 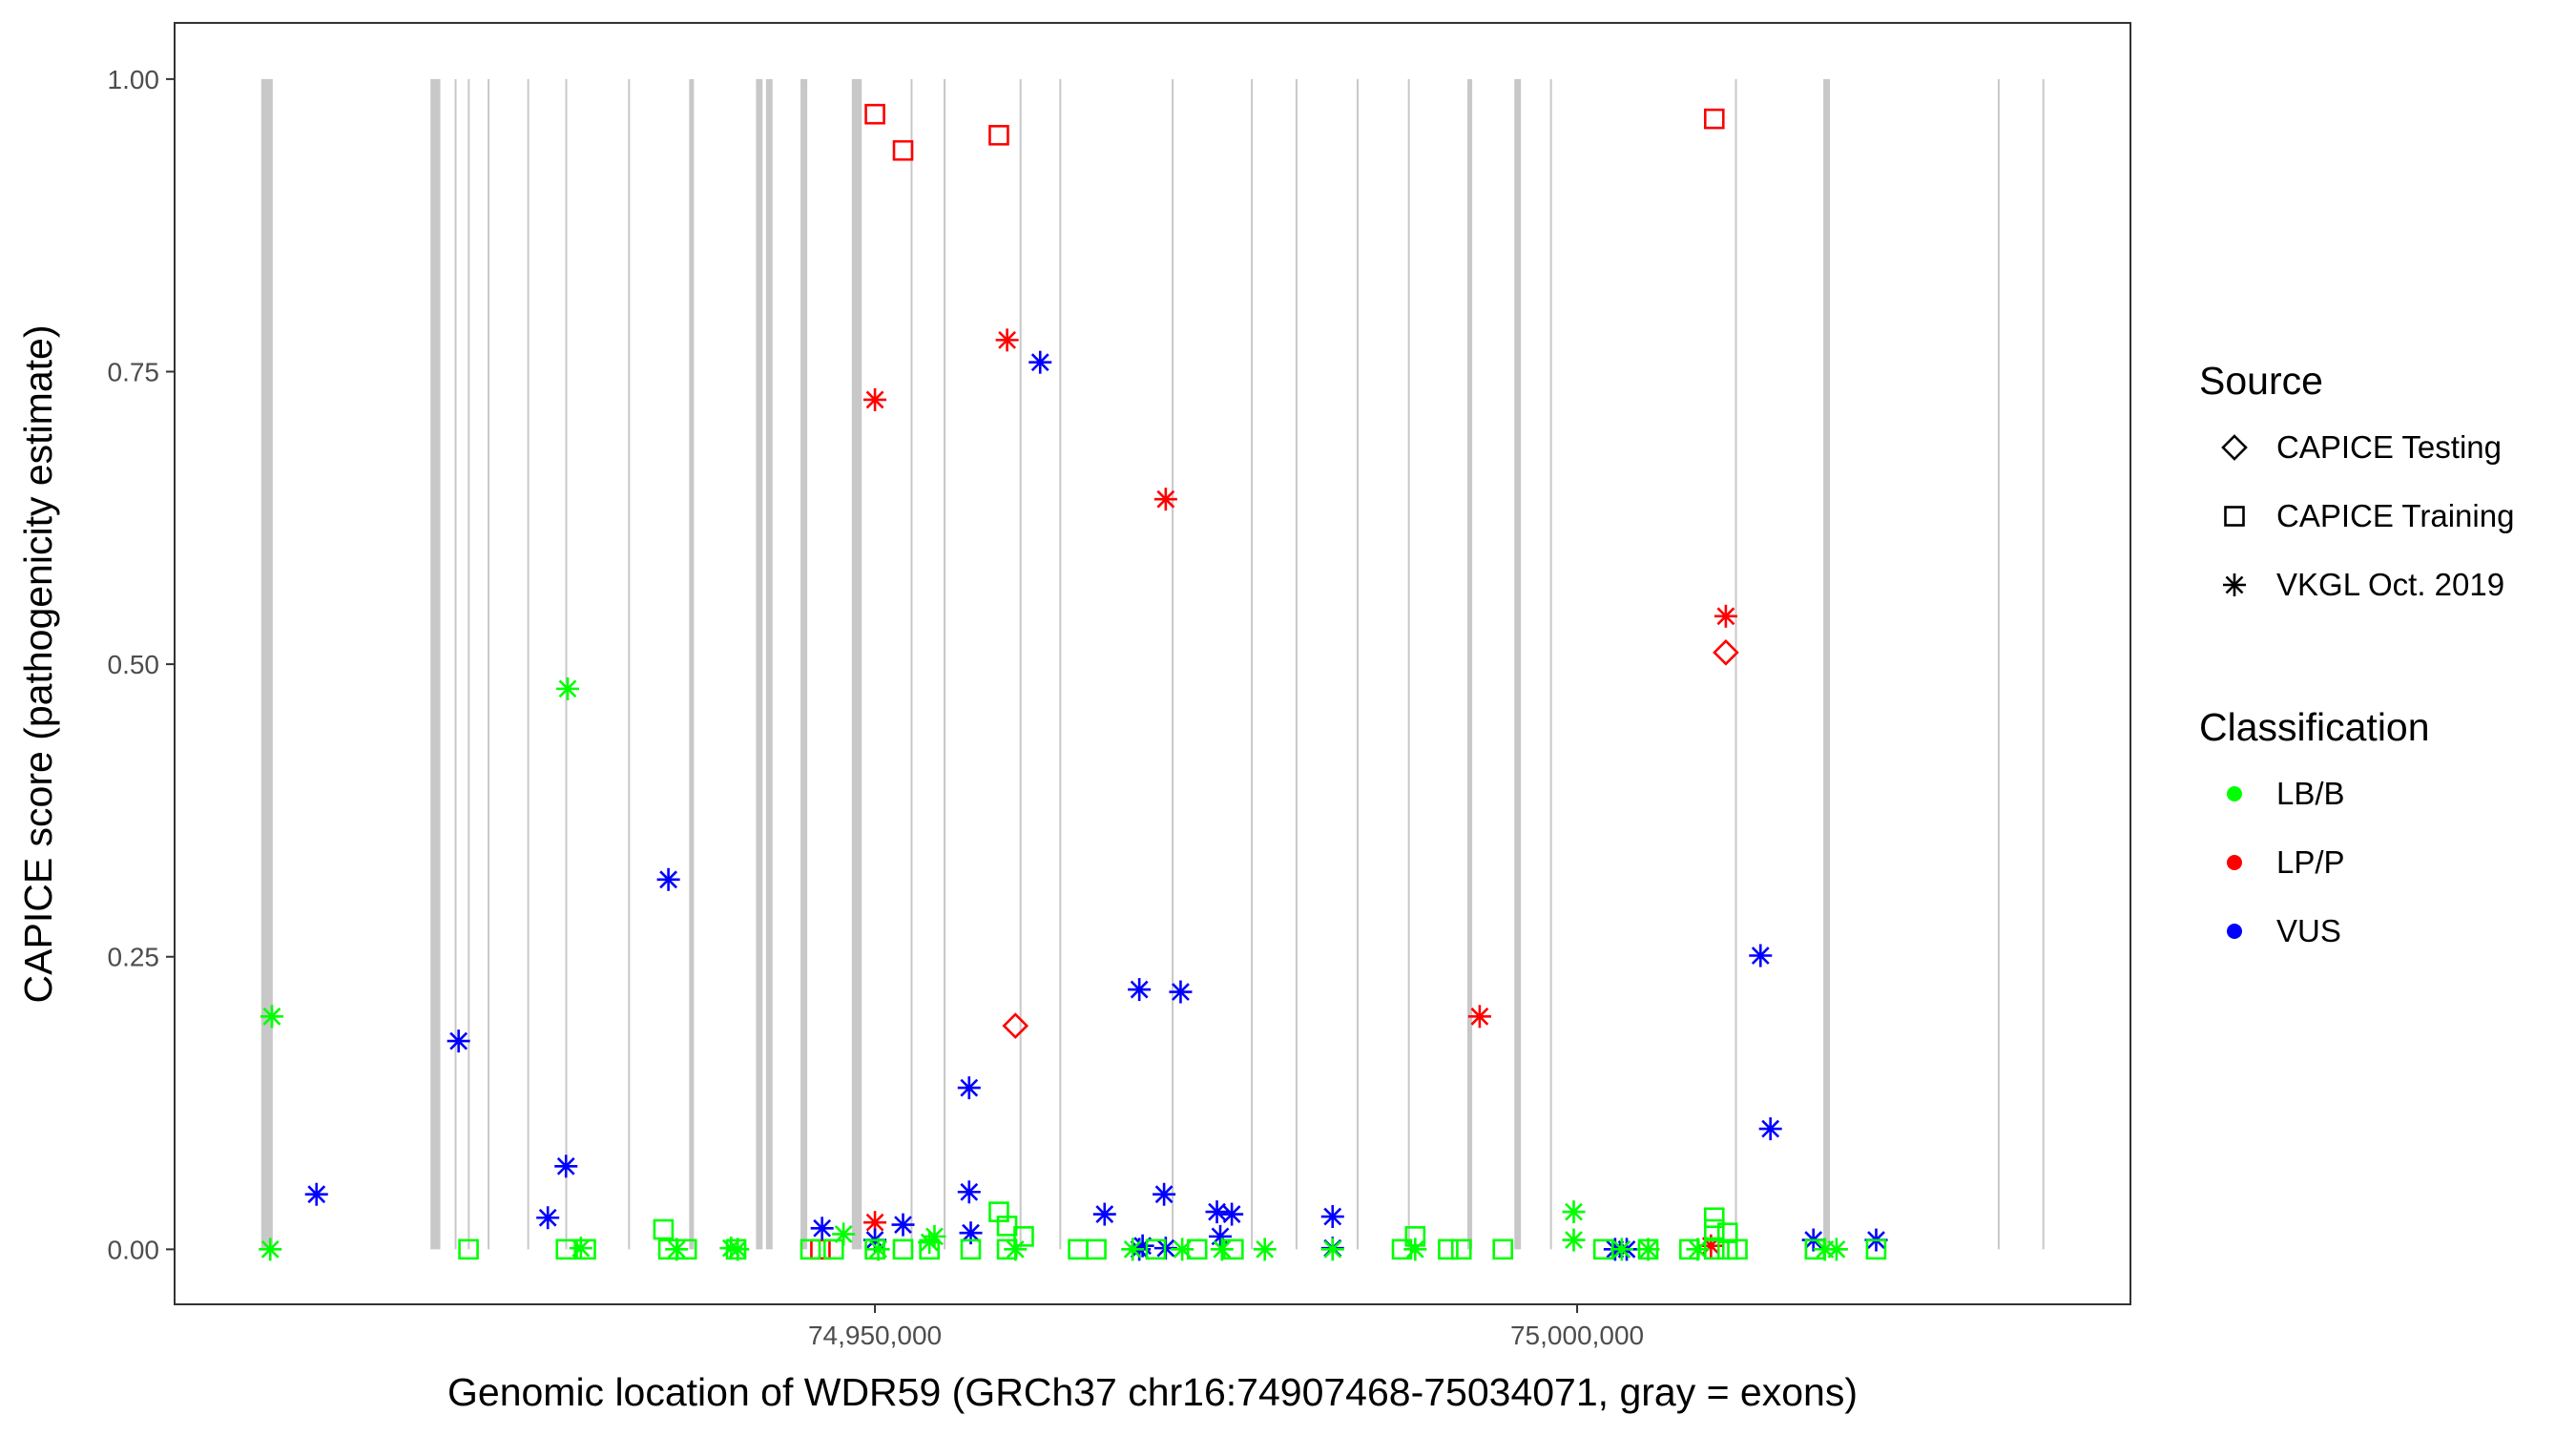 I want to click on y-tick-label: 0.25, so click(x=134, y=957).